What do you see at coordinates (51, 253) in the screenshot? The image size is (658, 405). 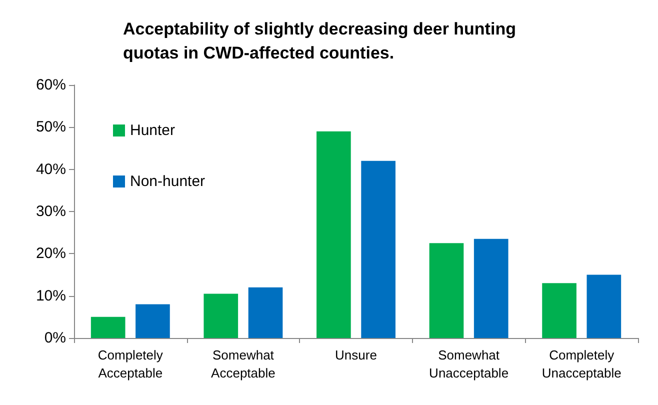 I see `y-tick-label: 20%` at bounding box center [51, 253].